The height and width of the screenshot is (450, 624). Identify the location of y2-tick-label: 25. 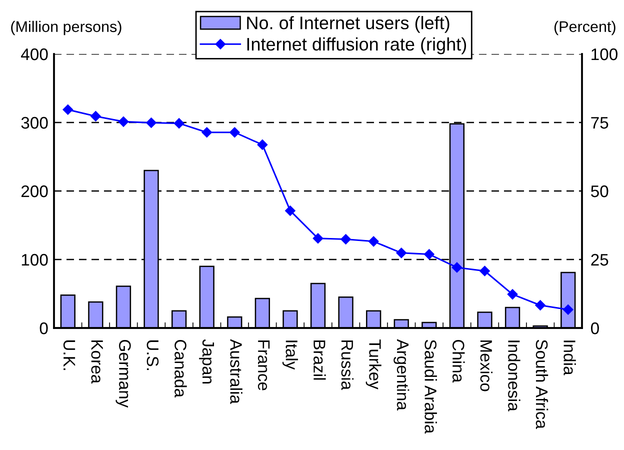
(599, 260).